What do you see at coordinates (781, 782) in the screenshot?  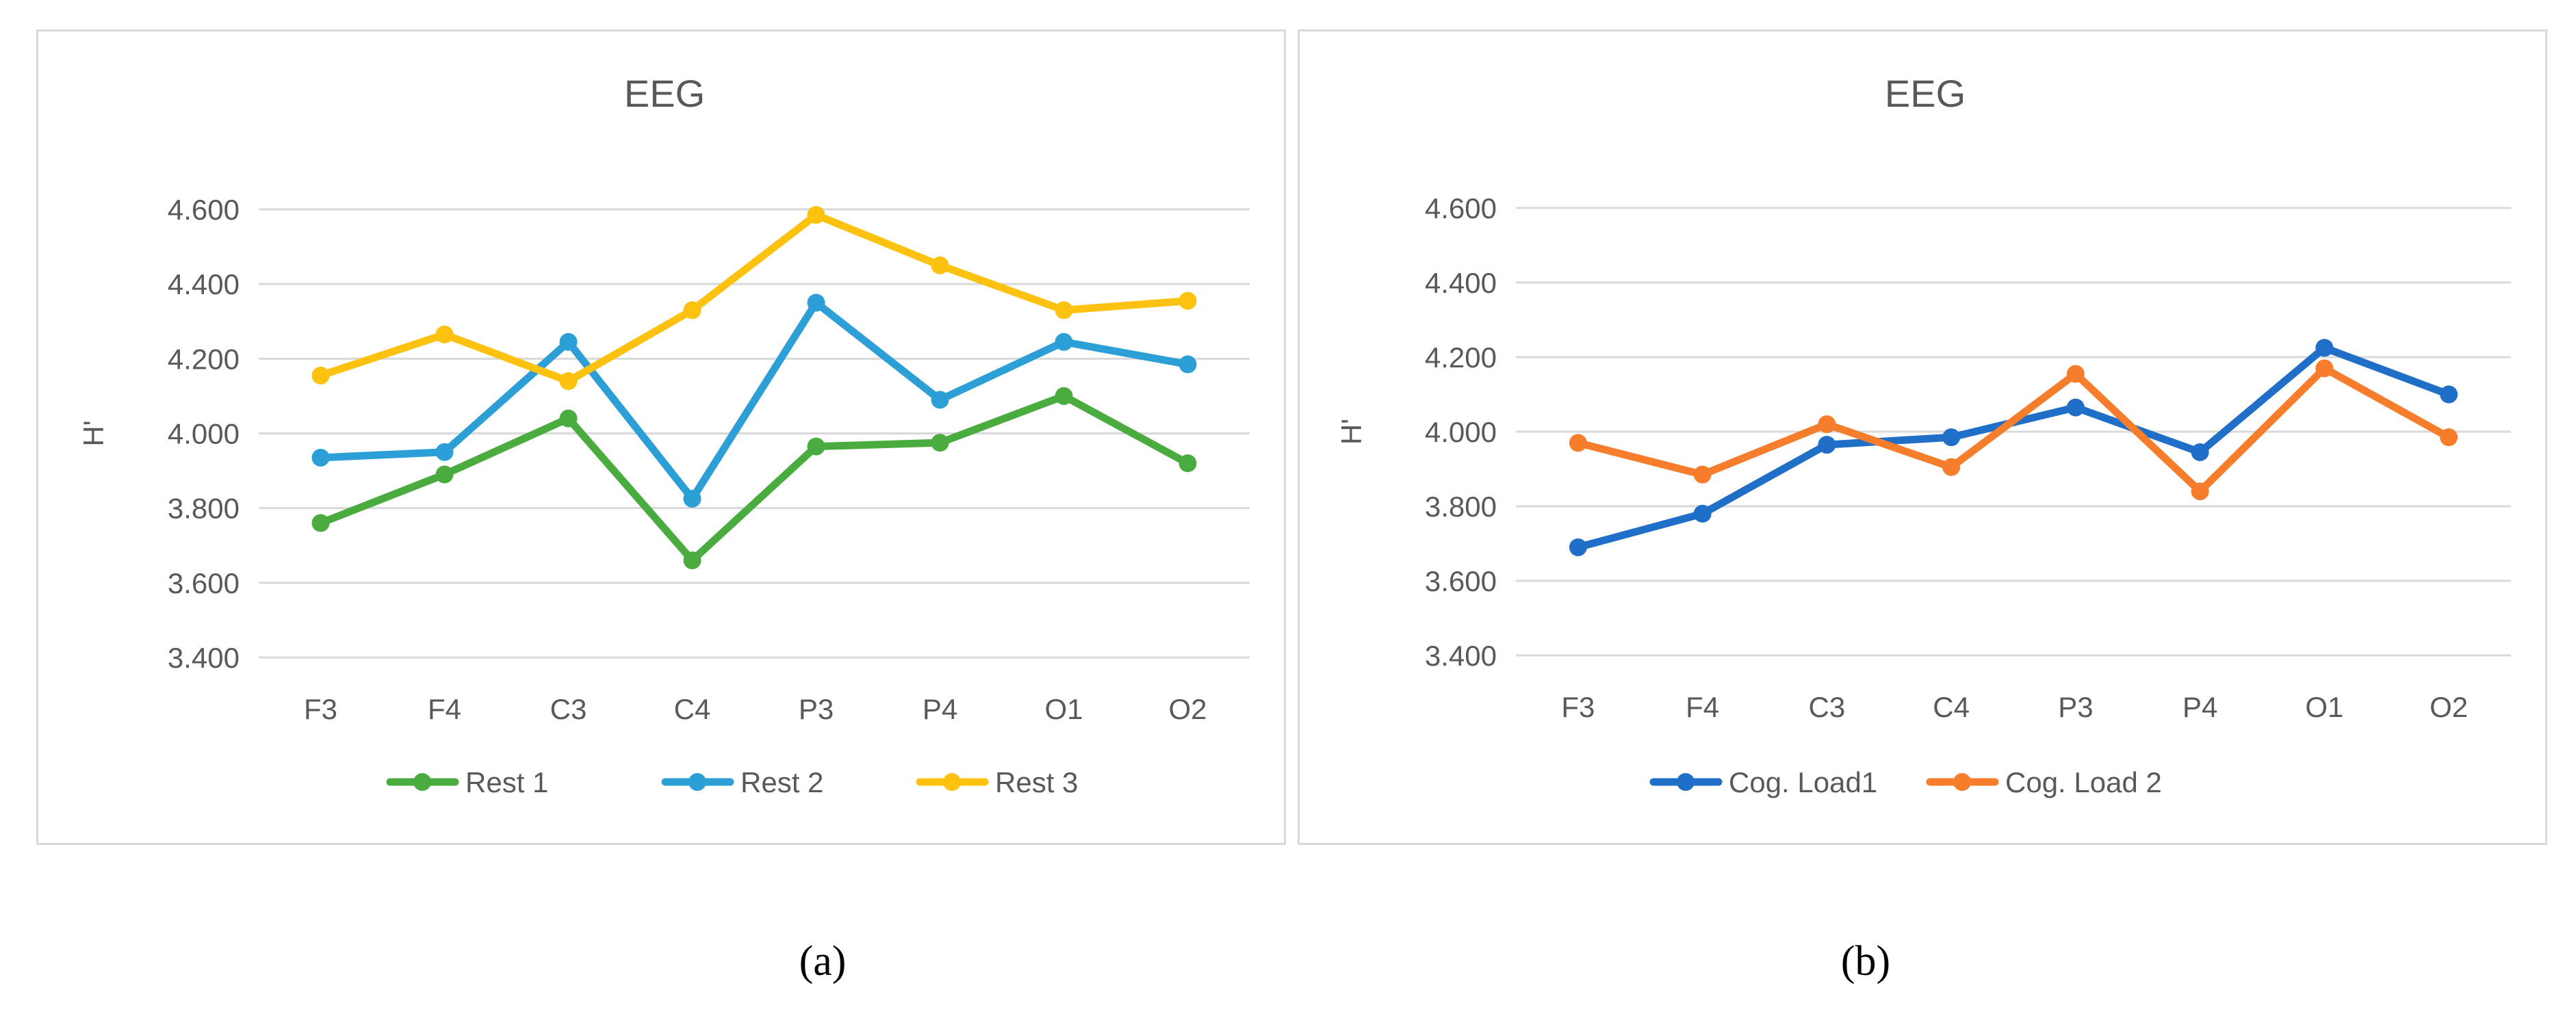 I see `legend-label: Rest 2` at bounding box center [781, 782].